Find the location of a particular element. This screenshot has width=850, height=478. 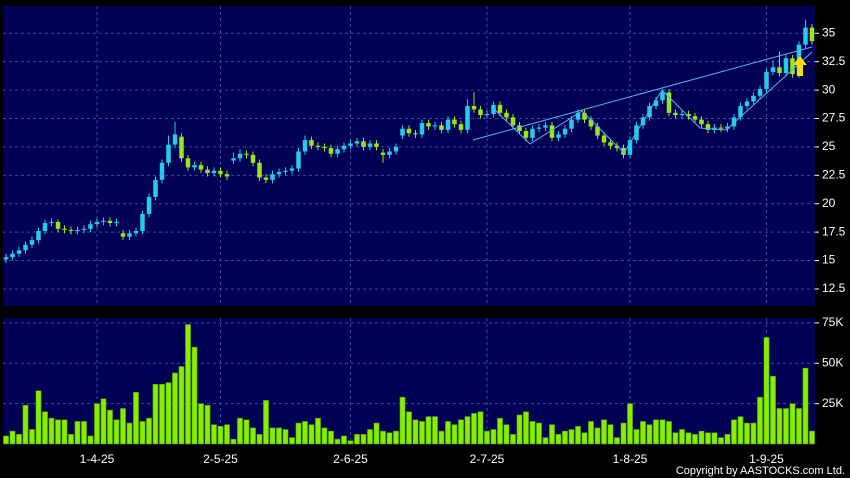

x-tick-label: 1-8-25 is located at coordinates (630, 459).